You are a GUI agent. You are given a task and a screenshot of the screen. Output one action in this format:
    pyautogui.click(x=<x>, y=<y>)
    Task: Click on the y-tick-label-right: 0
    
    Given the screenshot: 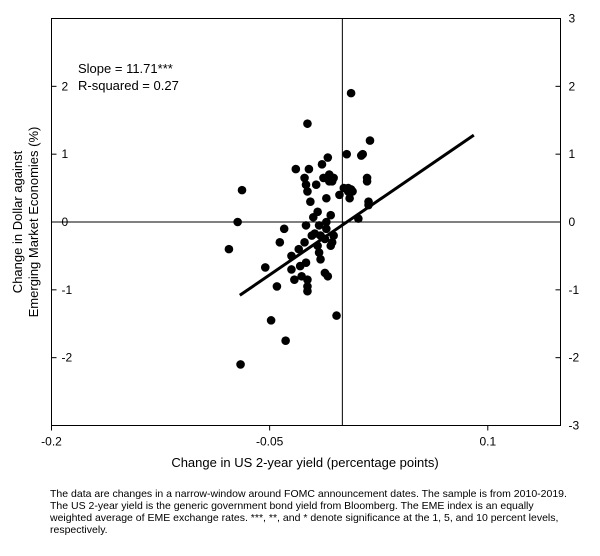 What is the action you would take?
    pyautogui.click(x=572, y=222)
    